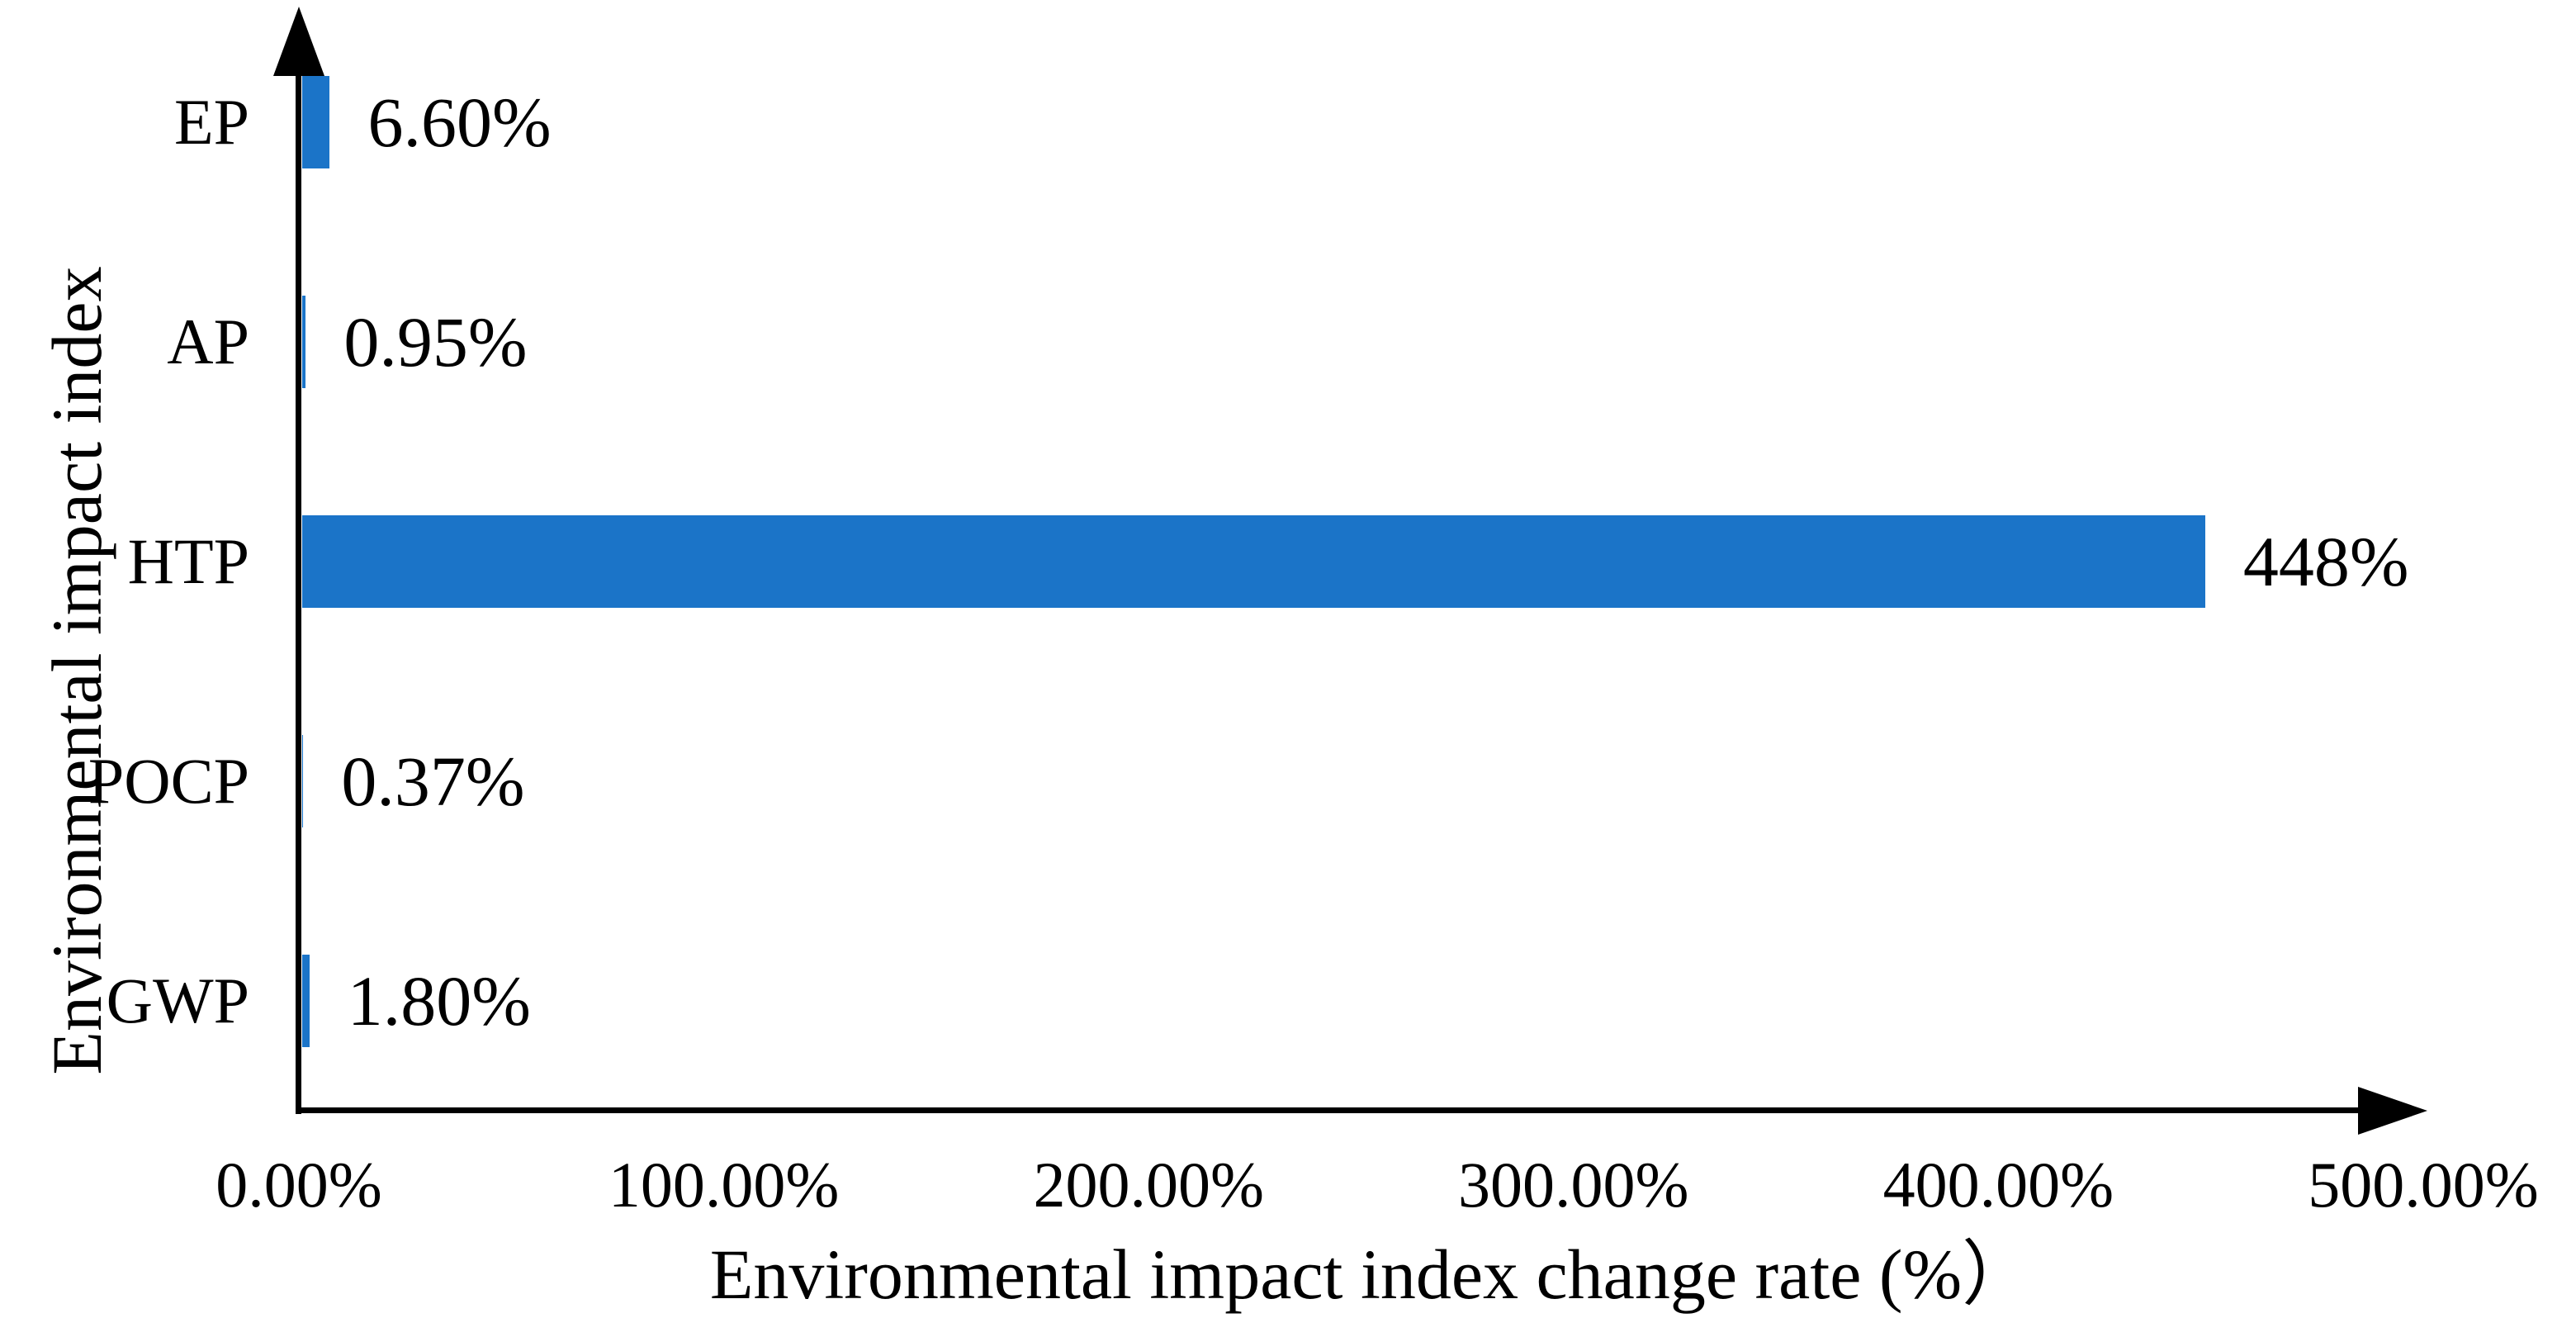 Image resolution: width=2576 pixels, height=1337 pixels. What do you see at coordinates (1331, 1110) in the screenshot?
I see `x-axis-line` at bounding box center [1331, 1110].